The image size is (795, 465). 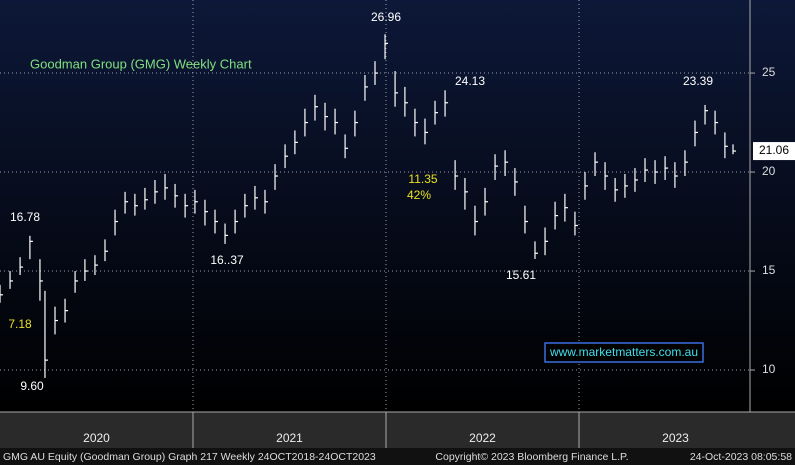 What do you see at coordinates (741, 457) in the screenshot?
I see `footer-right: 24-Oct-2023 08:05:58` at bounding box center [741, 457].